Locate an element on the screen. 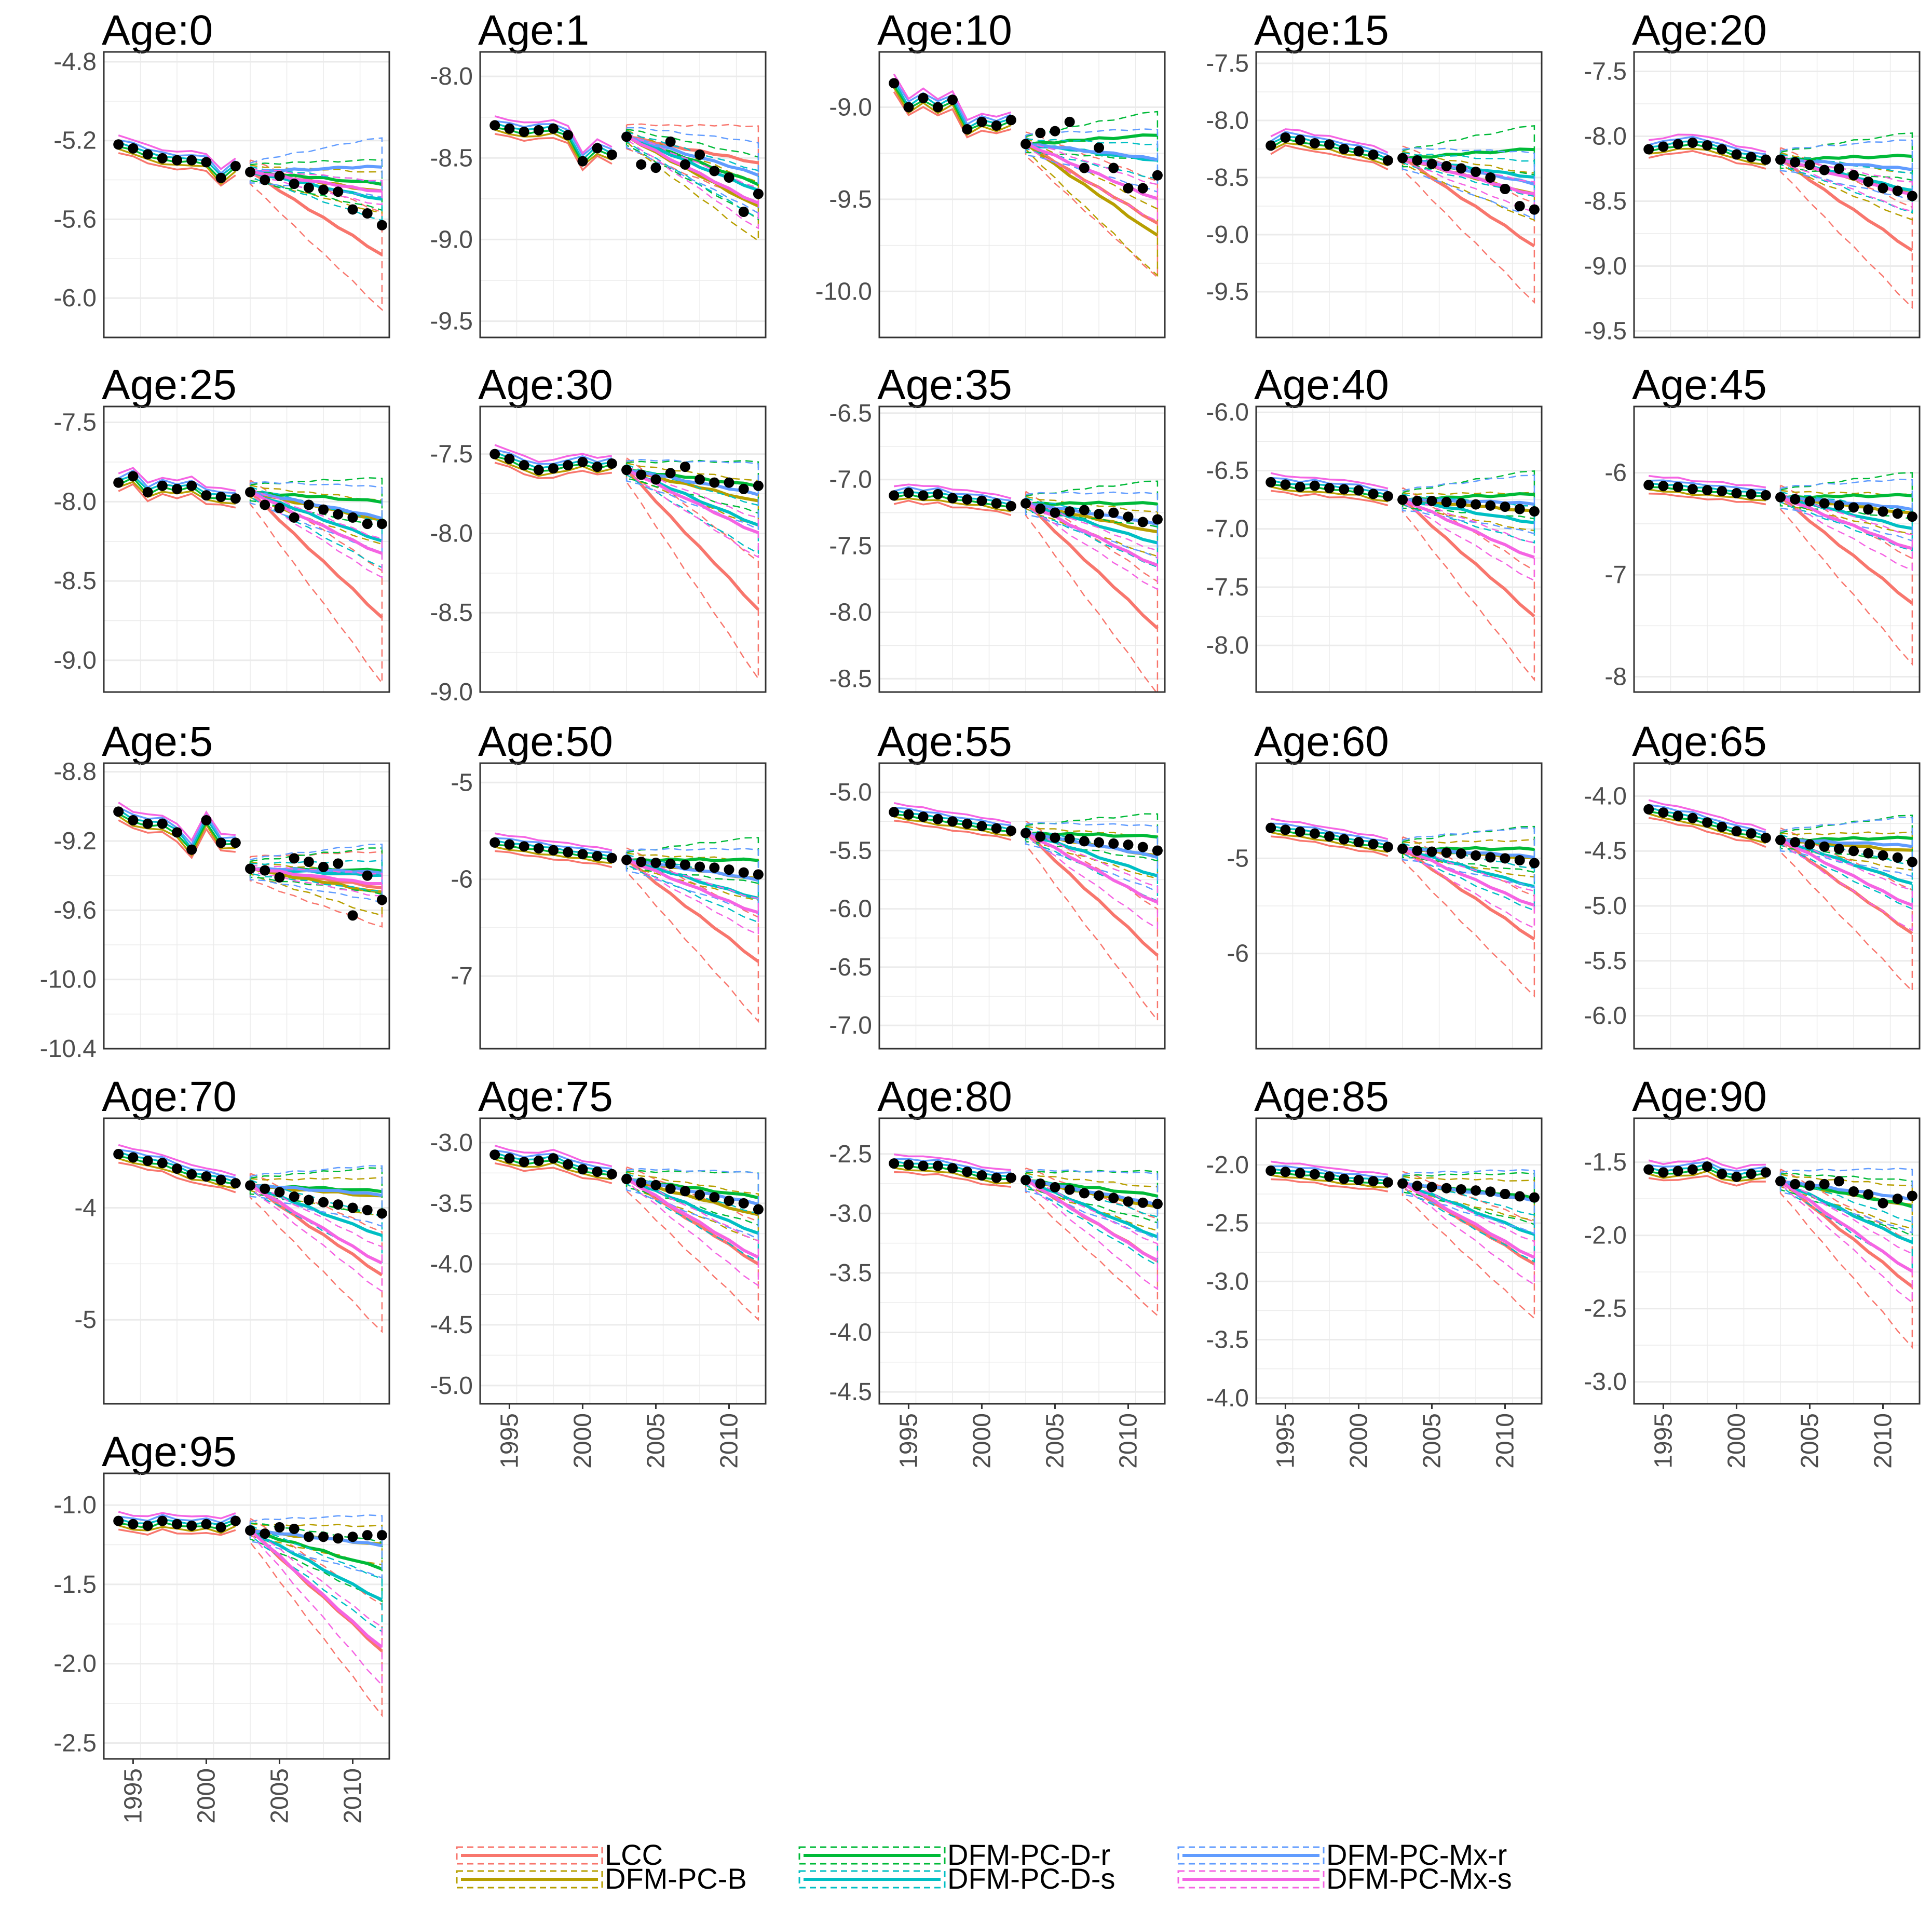  panel-title: Age:15 is located at coordinates (1321, 30).